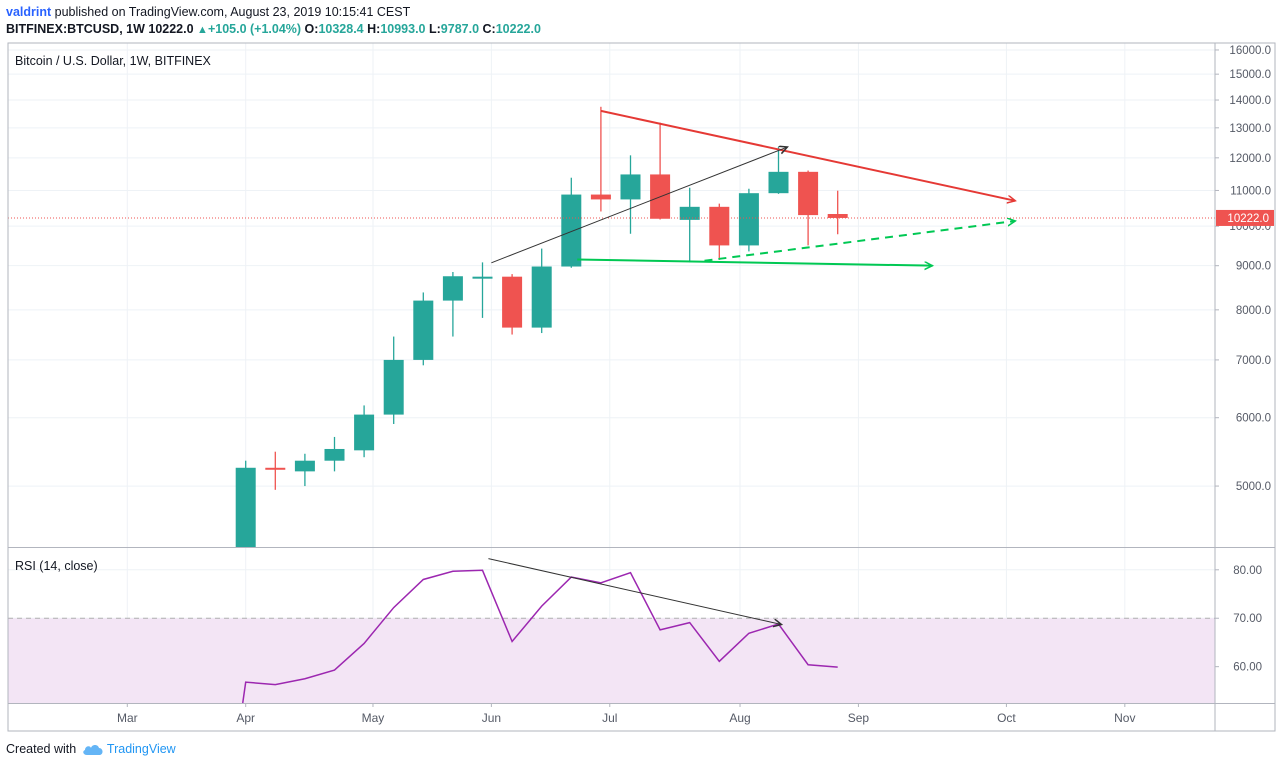  Describe the element at coordinates (1253, 311) in the screenshot. I see `price-tick-label: 8000.0` at that location.